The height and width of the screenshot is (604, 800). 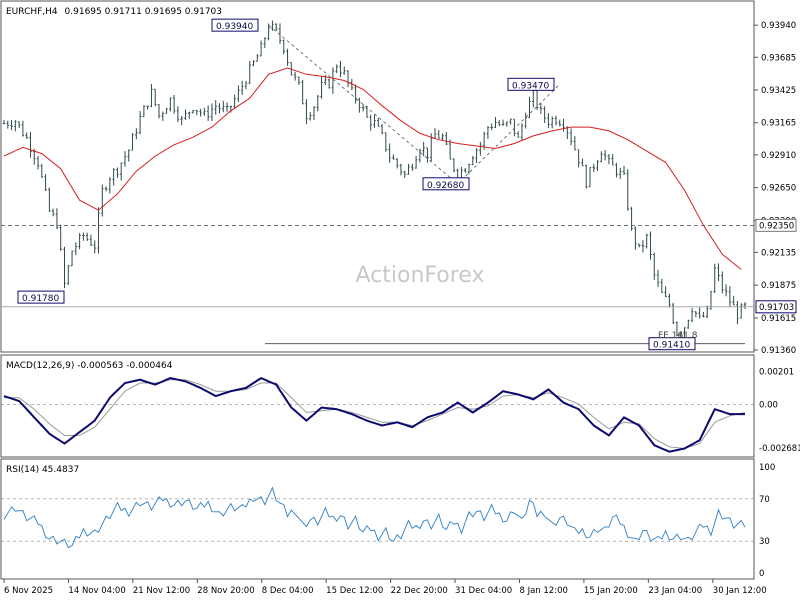 I want to click on macd-legend: MACD(12,26,9) -0.000563 -0.000464, so click(x=89, y=366).